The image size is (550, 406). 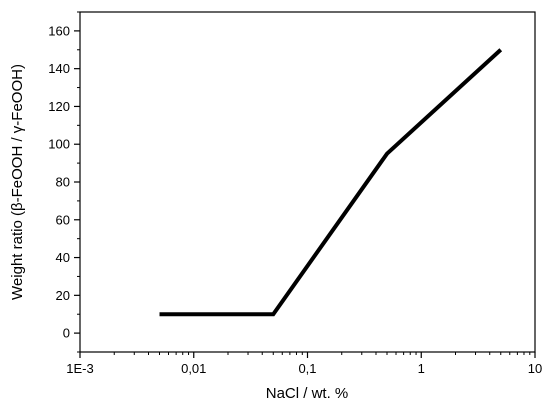 I want to click on x-axis-title: NaCl / wt. %, so click(x=307, y=393).